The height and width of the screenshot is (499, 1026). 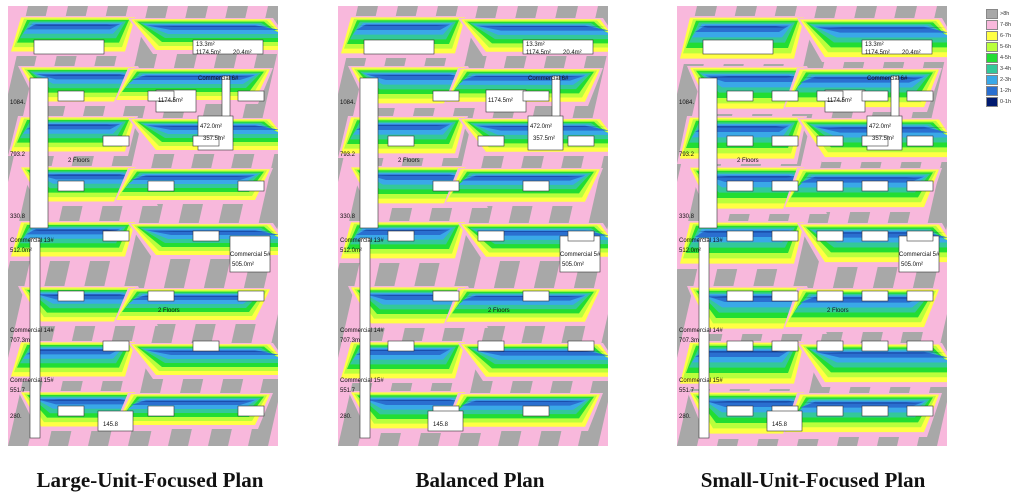 I want to click on plan-label: 505.0m², so click(x=243, y=265).